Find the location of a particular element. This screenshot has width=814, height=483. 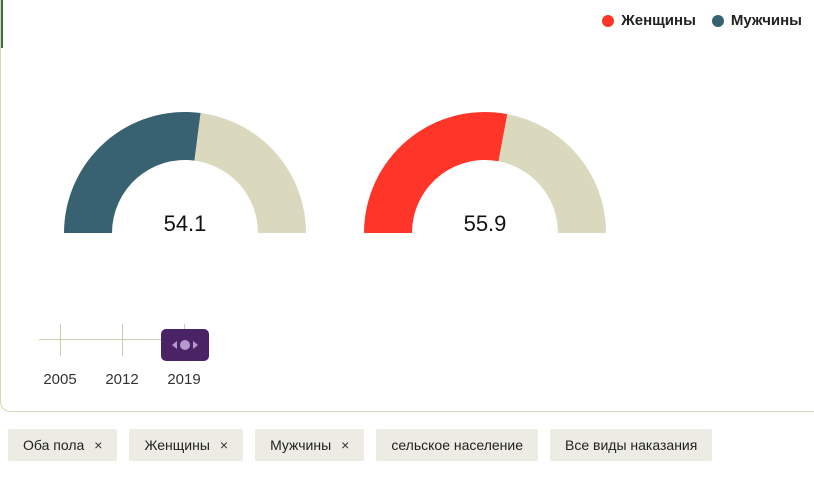

timeline-year-2005: 2005 is located at coordinates (60, 379).